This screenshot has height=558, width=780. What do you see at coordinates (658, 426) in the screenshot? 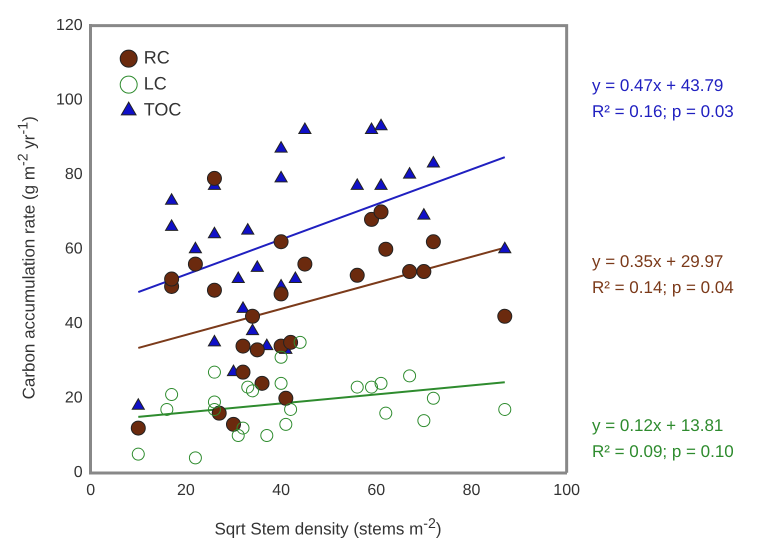
I see `text: y = 0.12x + 13.81` at bounding box center [658, 426].